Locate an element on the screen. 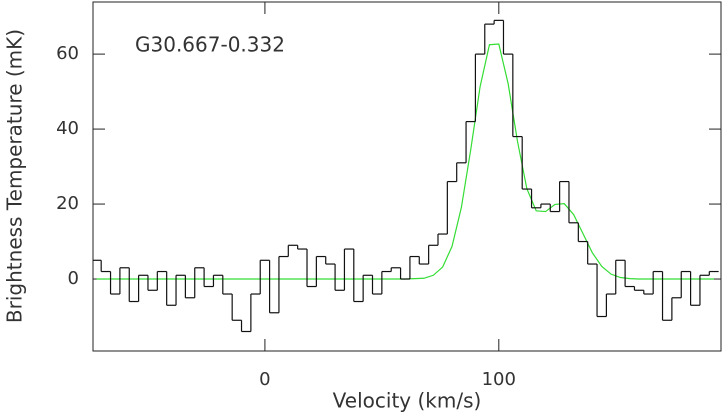 The height and width of the screenshot is (415, 722). y-tick-label: 0 is located at coordinates (73, 278).